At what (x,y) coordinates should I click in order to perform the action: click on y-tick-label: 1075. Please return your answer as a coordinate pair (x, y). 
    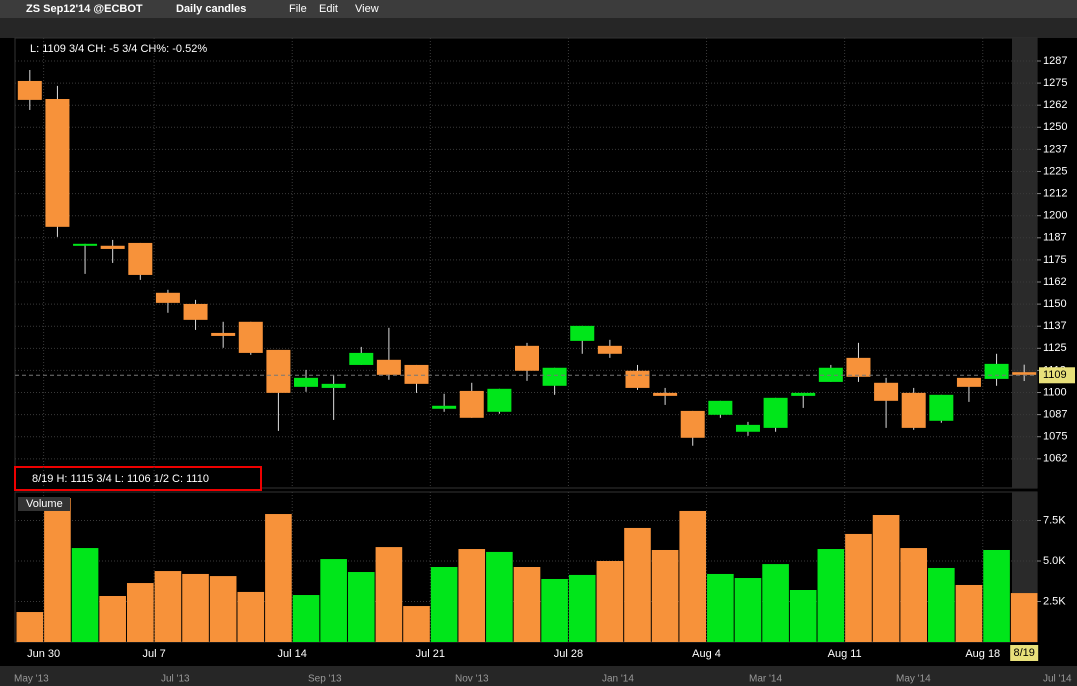
    Looking at the image, I should click on (1055, 437).